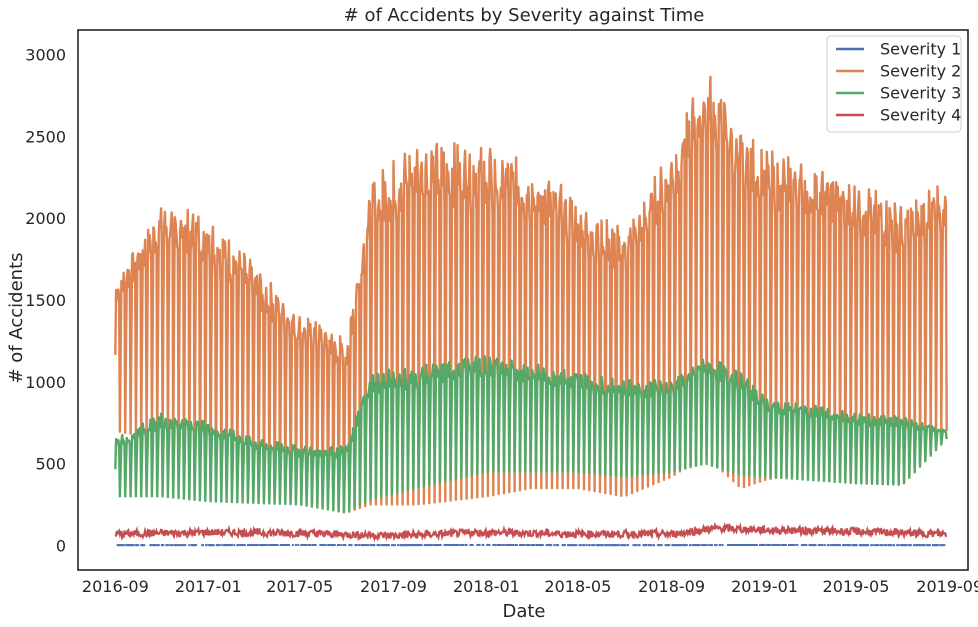  I want to click on legend-label: Severity 3, so click(920, 93).